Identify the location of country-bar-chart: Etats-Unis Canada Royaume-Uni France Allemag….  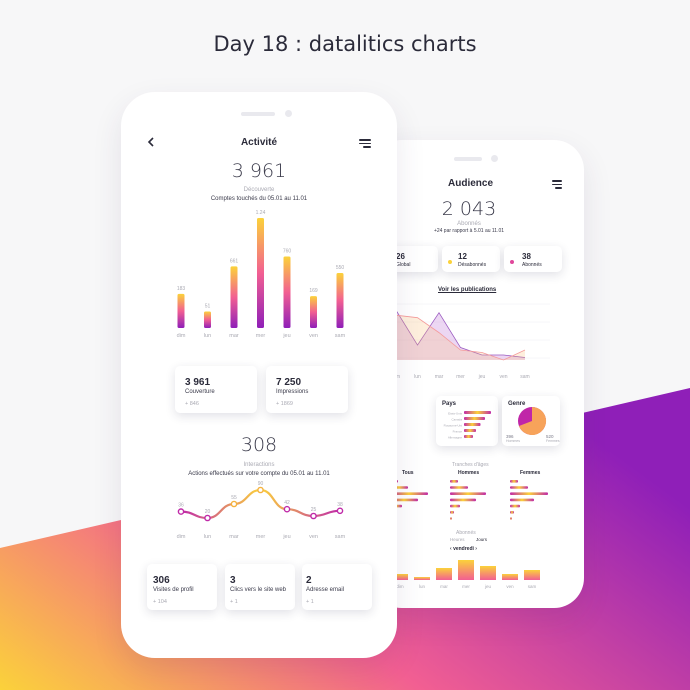
(467, 425).